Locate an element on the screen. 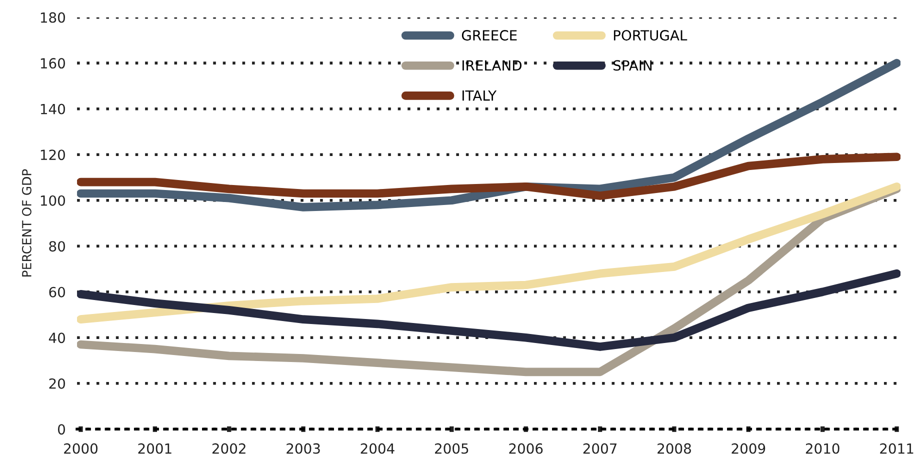 The width and height of the screenshot is (917, 468). y-tick-label: 80 is located at coordinates (57, 246).